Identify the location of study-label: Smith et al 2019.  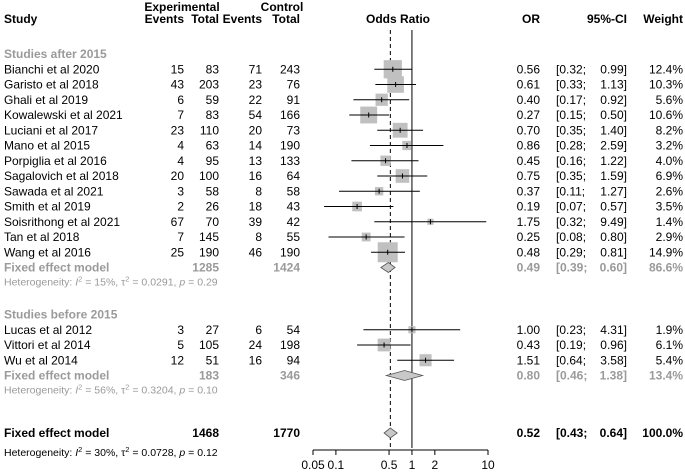
(47, 207).